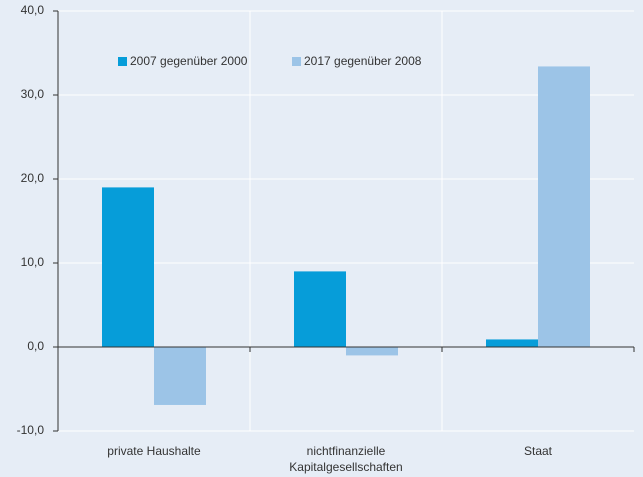  I want to click on legend-label: 2007 gegenüber 2000, so click(189, 61).